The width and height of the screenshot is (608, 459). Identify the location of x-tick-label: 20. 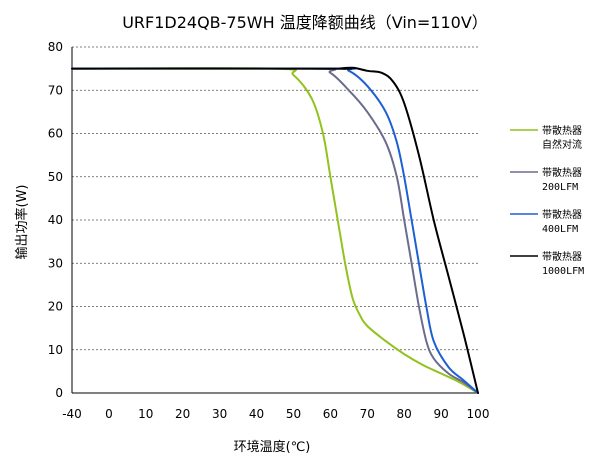
(182, 414).